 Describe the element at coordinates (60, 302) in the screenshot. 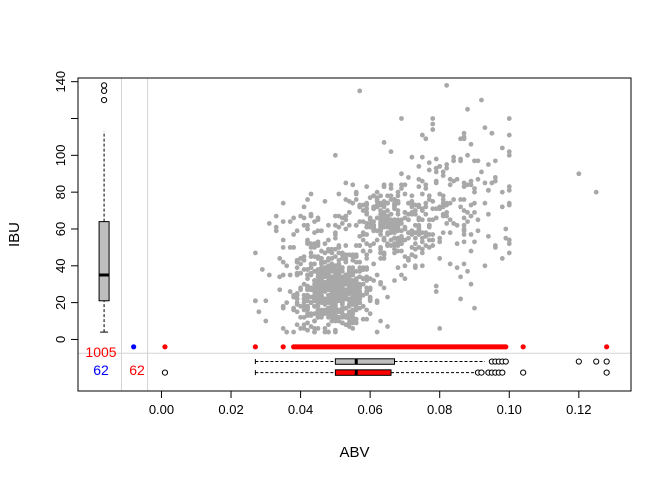

I see `y-tick-label: 20` at that location.